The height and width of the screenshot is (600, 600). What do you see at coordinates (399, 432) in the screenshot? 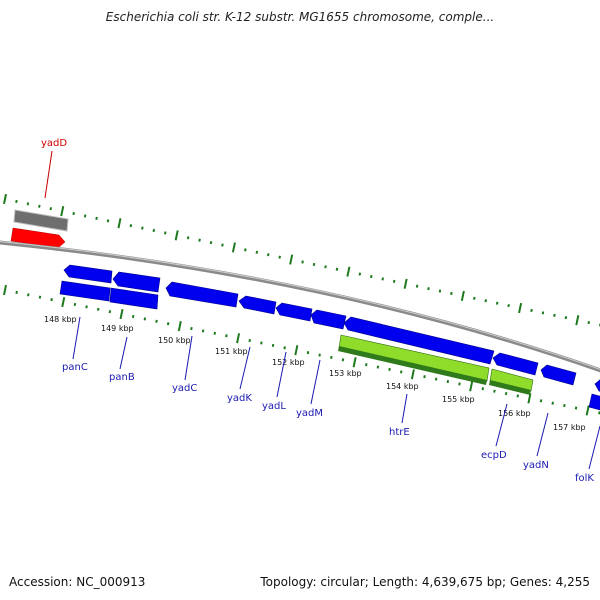
I see `gene-label-htrE: htrE` at bounding box center [399, 432].